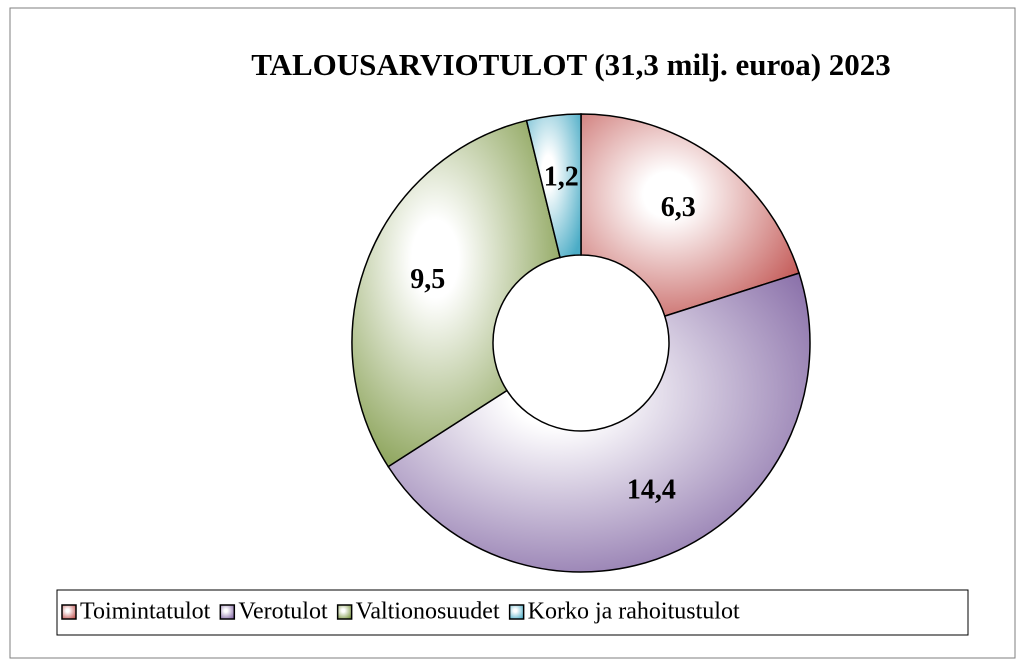  I want to click on data-label: 9,5, so click(427, 279).